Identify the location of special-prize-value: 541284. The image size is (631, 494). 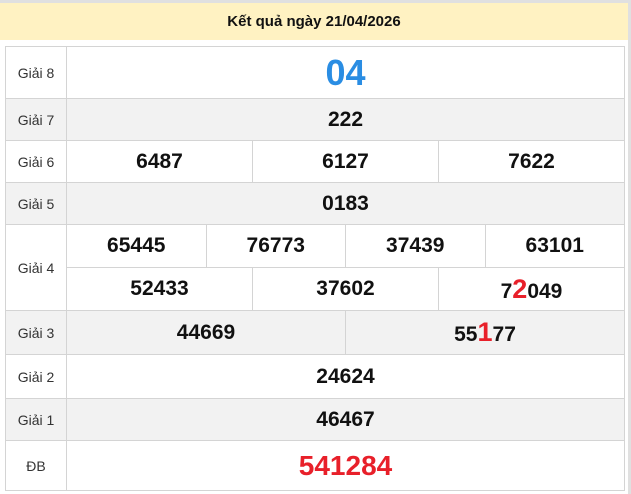
(345, 465).